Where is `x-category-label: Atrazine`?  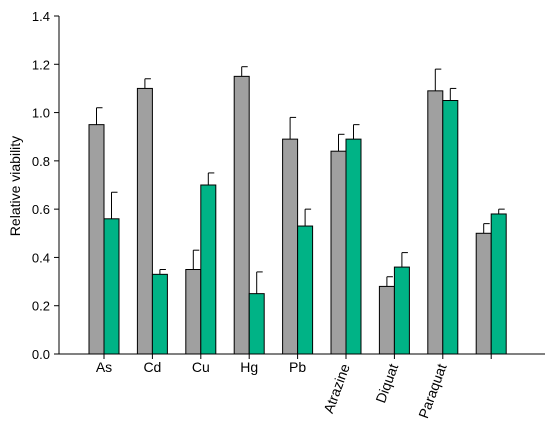 x-category-label: Atrazine is located at coordinates (336, 388).